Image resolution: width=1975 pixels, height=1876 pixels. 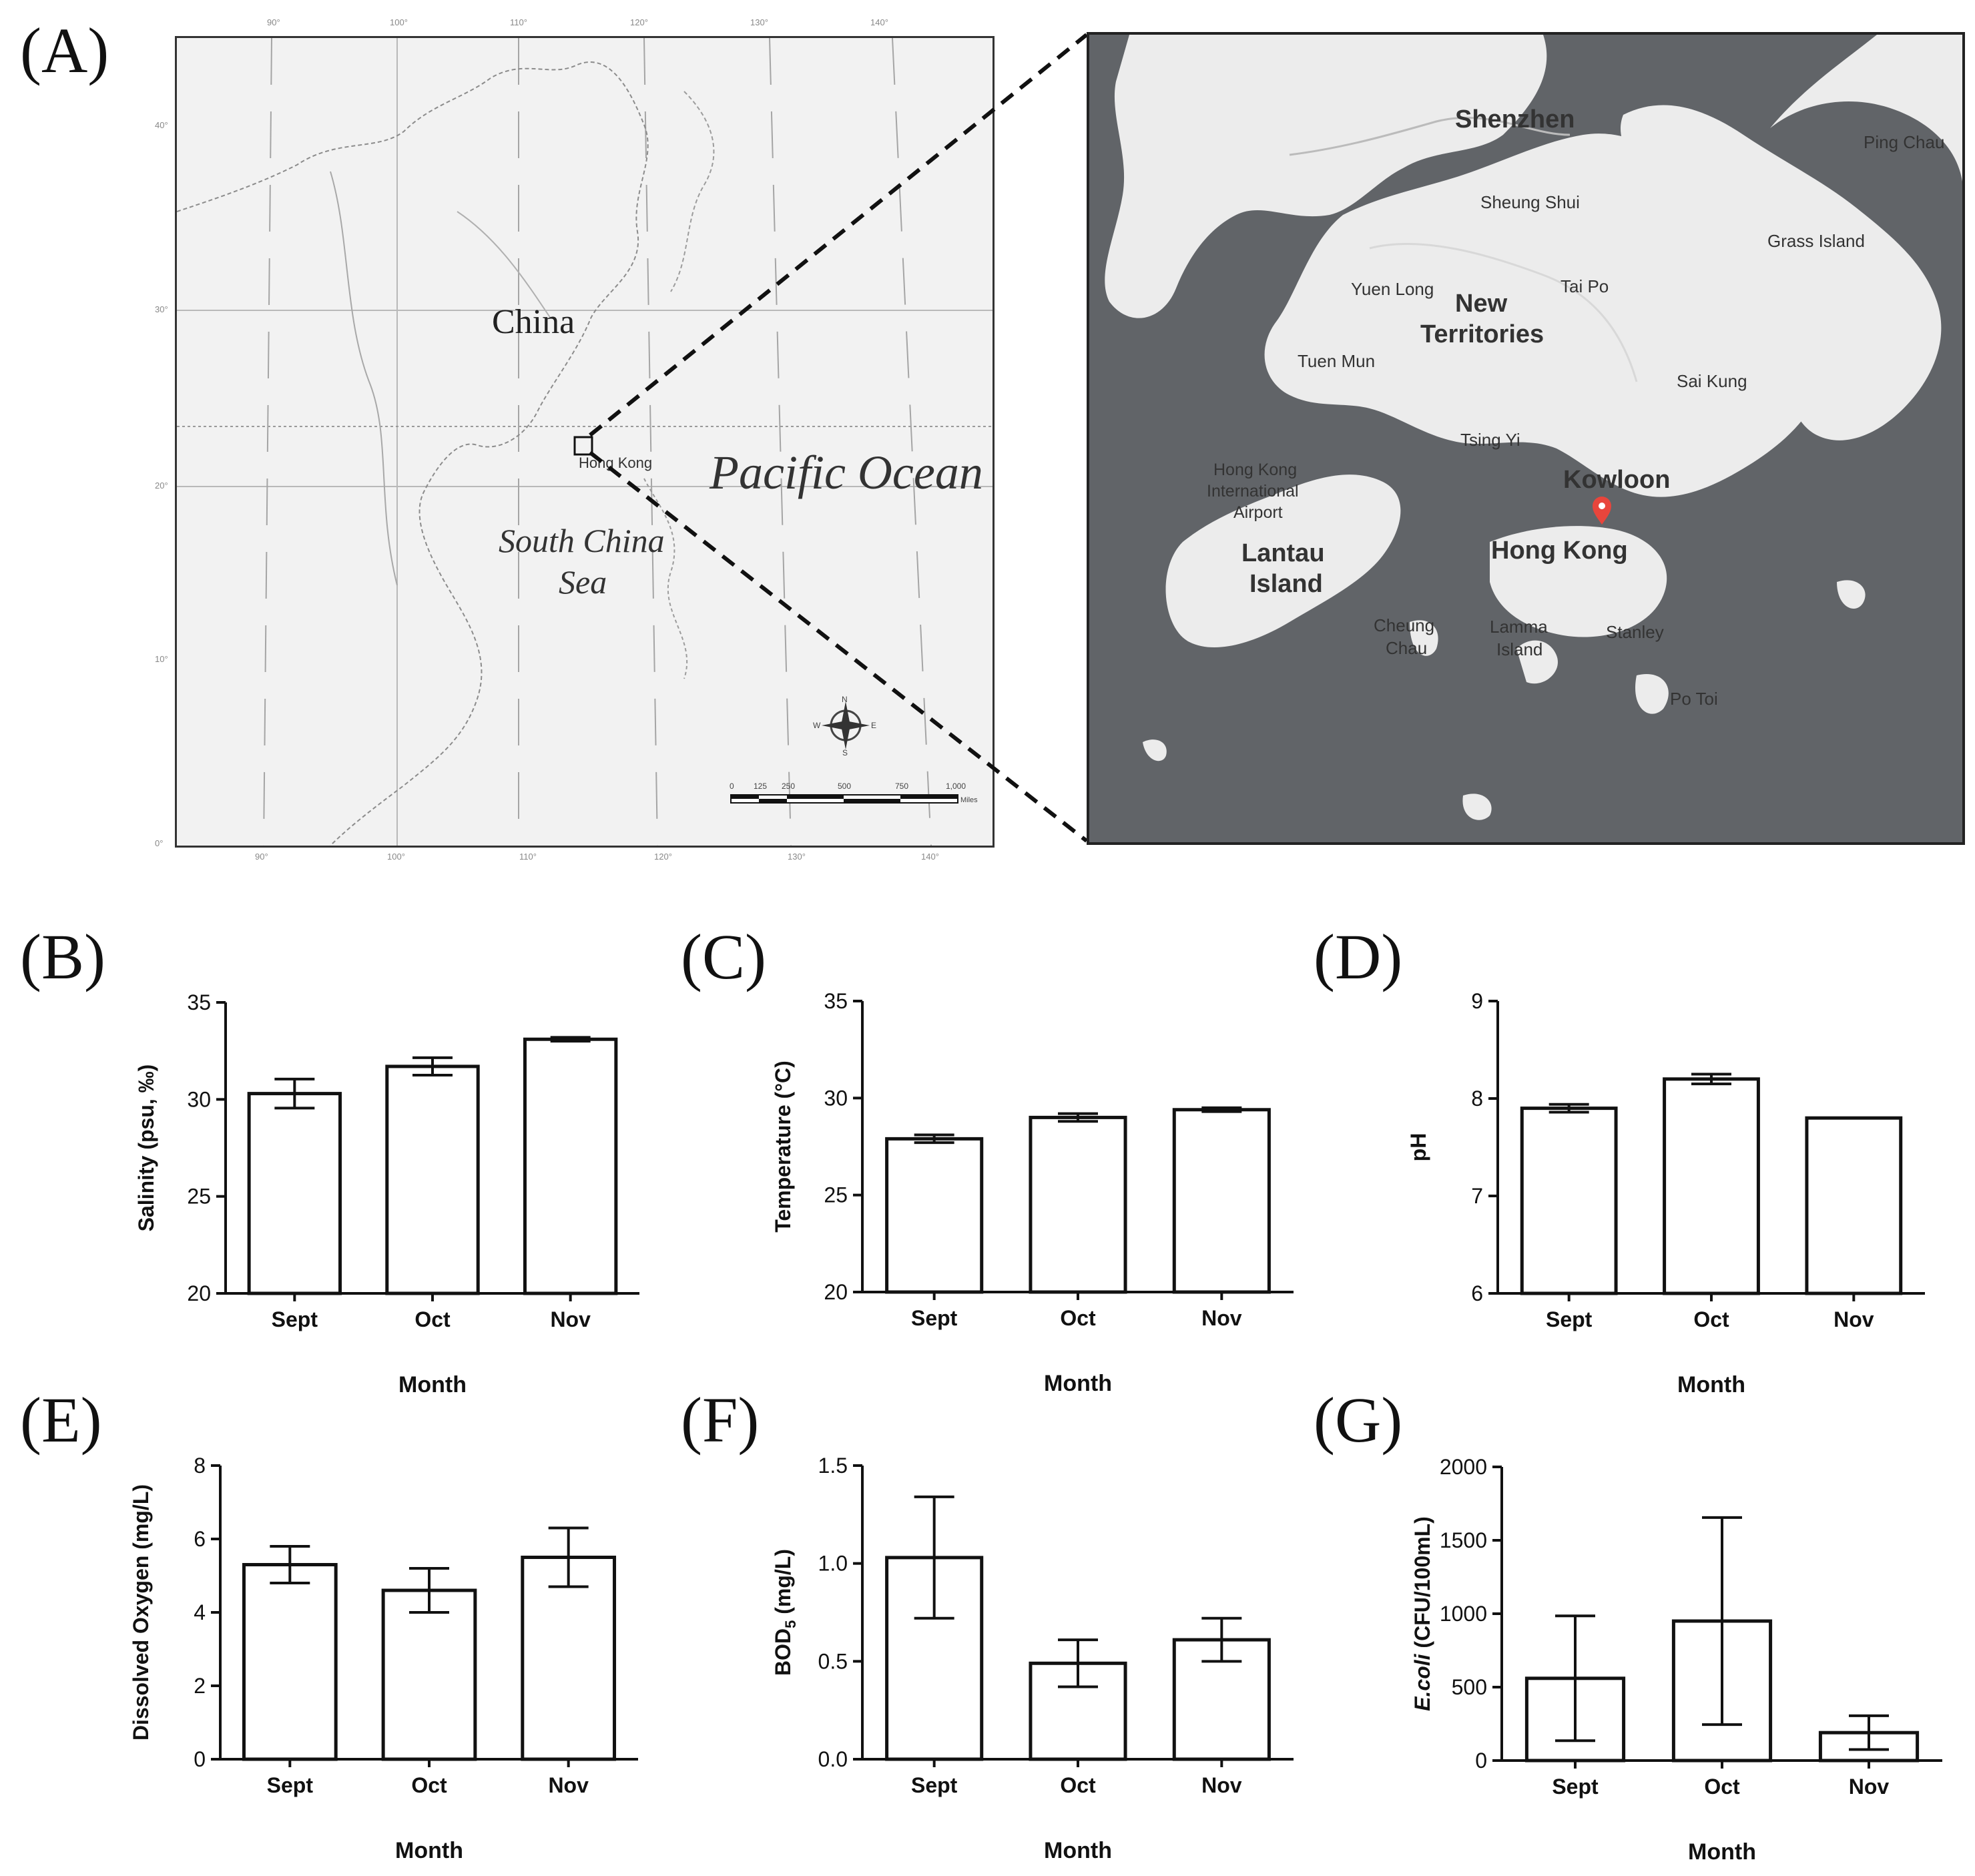 What do you see at coordinates (833, 1564) in the screenshot?
I see `y-tick-label: 1.0` at bounding box center [833, 1564].